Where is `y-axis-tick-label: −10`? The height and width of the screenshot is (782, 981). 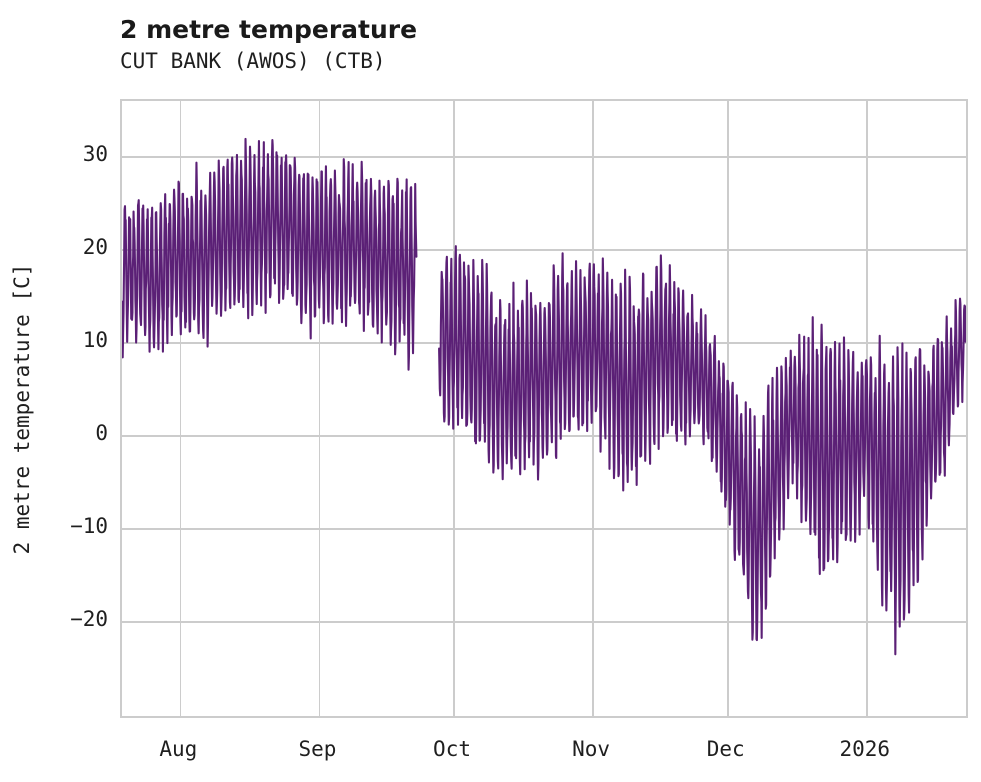 y-axis-tick-label: −10 is located at coordinates (89, 526).